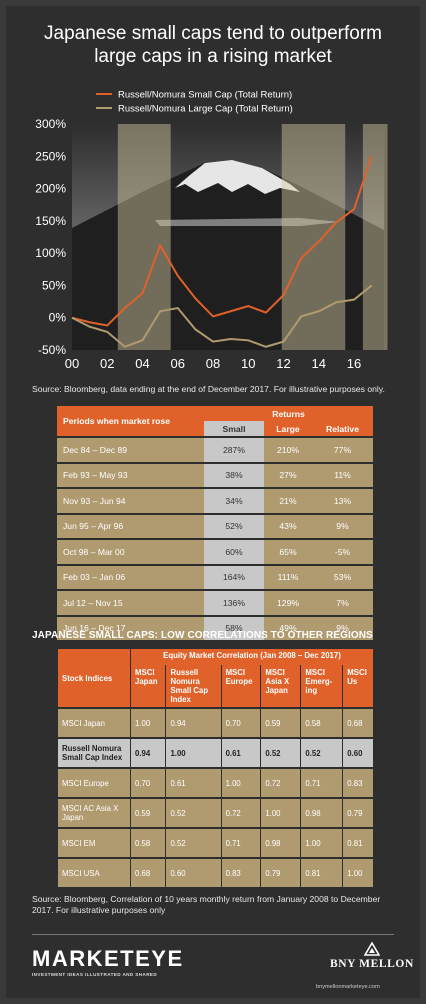  What do you see at coordinates (94, 722) in the screenshot?
I see `index-name-cell: MSCI Japan` at bounding box center [94, 722].